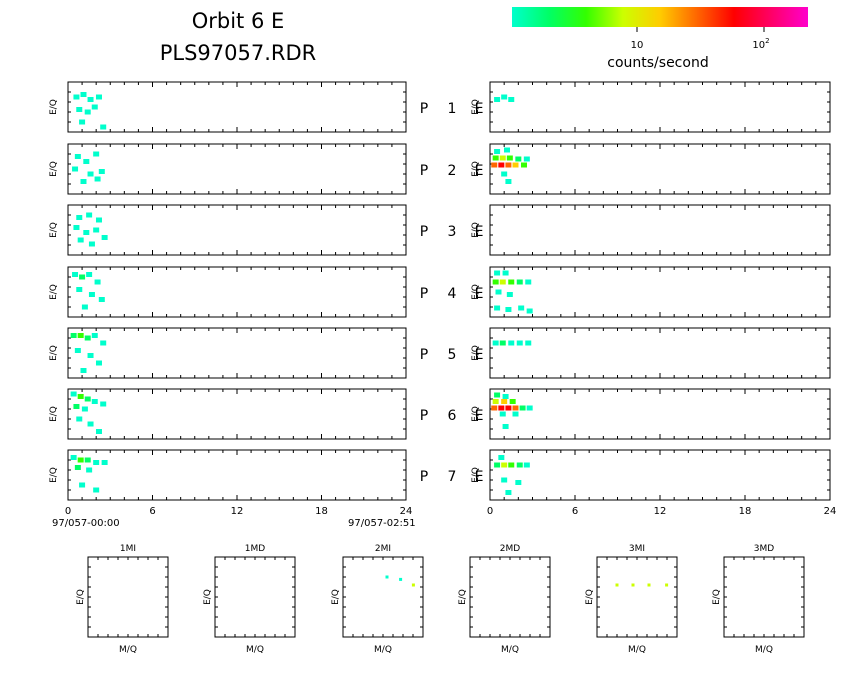  I want to click on strip-panel-left-1: E/Q, so click(227, 107).